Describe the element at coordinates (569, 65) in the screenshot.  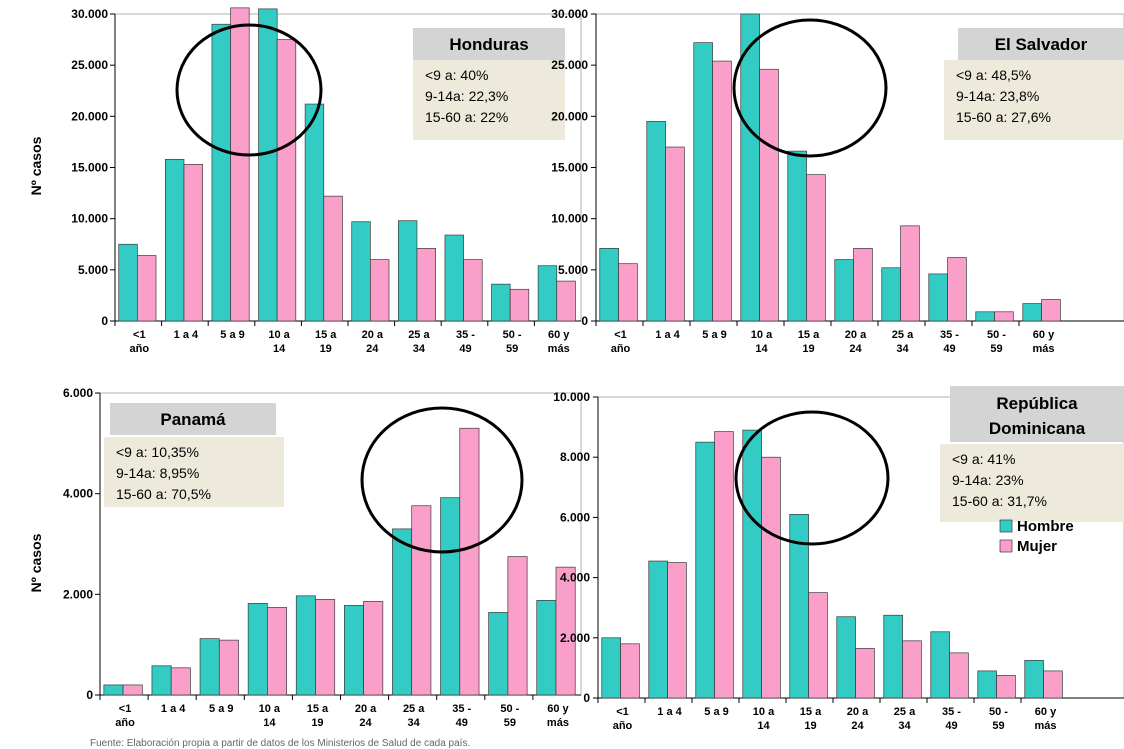
I see `y-tick-label: 25.000` at that location.